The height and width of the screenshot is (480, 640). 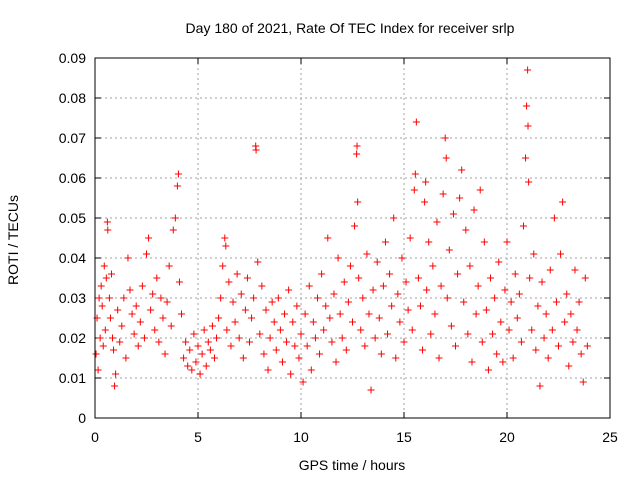 What do you see at coordinates (507, 437) in the screenshot?
I see `x-tick-label: 20` at bounding box center [507, 437].